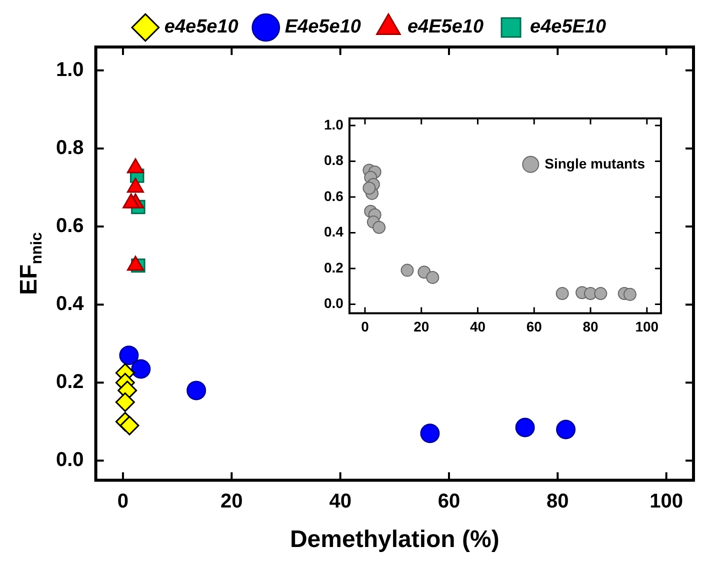  I want to click on legend-label: e4E5e10, so click(445, 27).